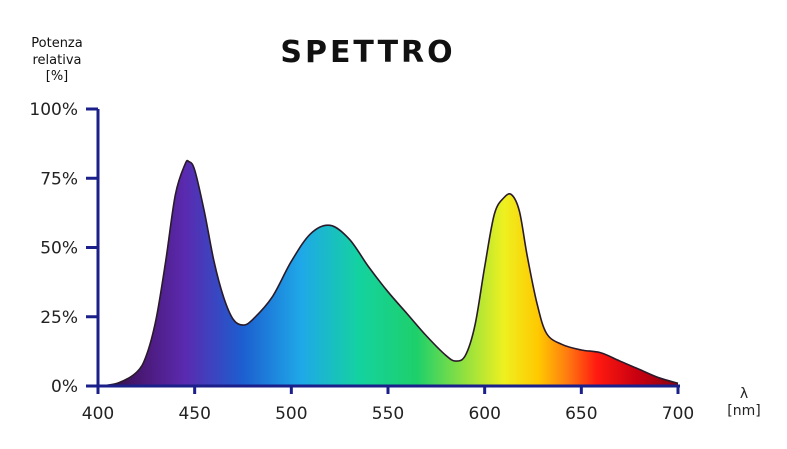  What do you see at coordinates (59, 318) in the screenshot?
I see `y-tick-label: 25%` at bounding box center [59, 318].